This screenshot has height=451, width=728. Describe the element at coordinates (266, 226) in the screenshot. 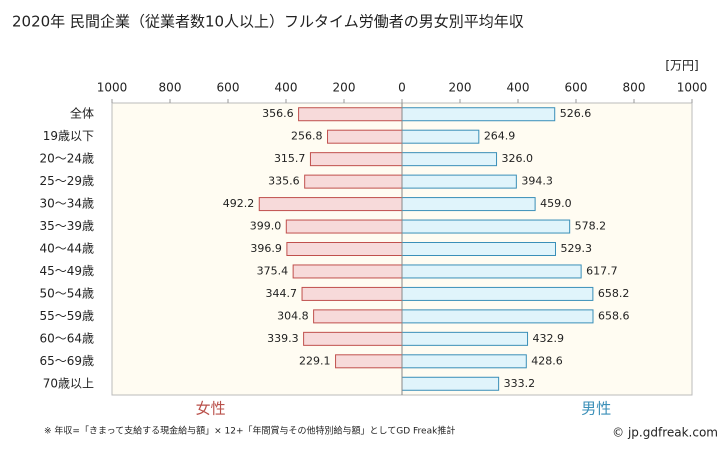

I see `value-label: 399.0` at that location.